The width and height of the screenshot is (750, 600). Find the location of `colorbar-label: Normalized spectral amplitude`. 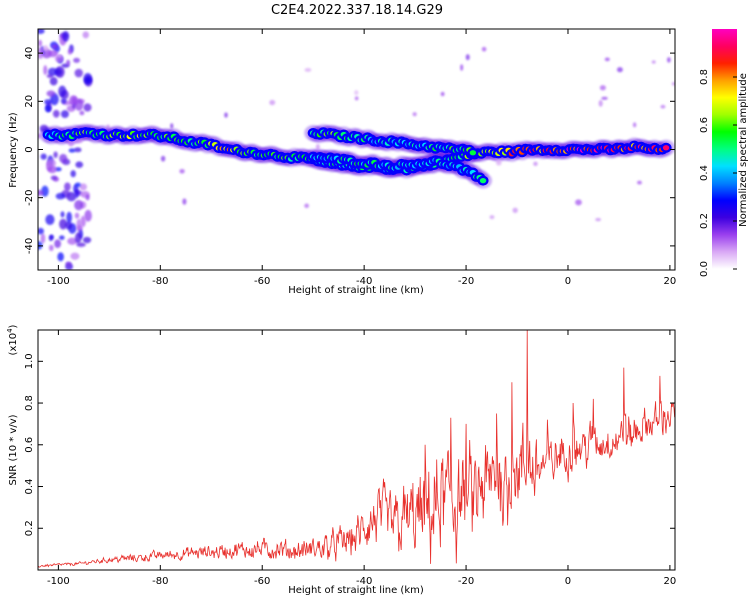

colorbar-label: Normalized spectral amplitude is located at coordinates (743, 150).